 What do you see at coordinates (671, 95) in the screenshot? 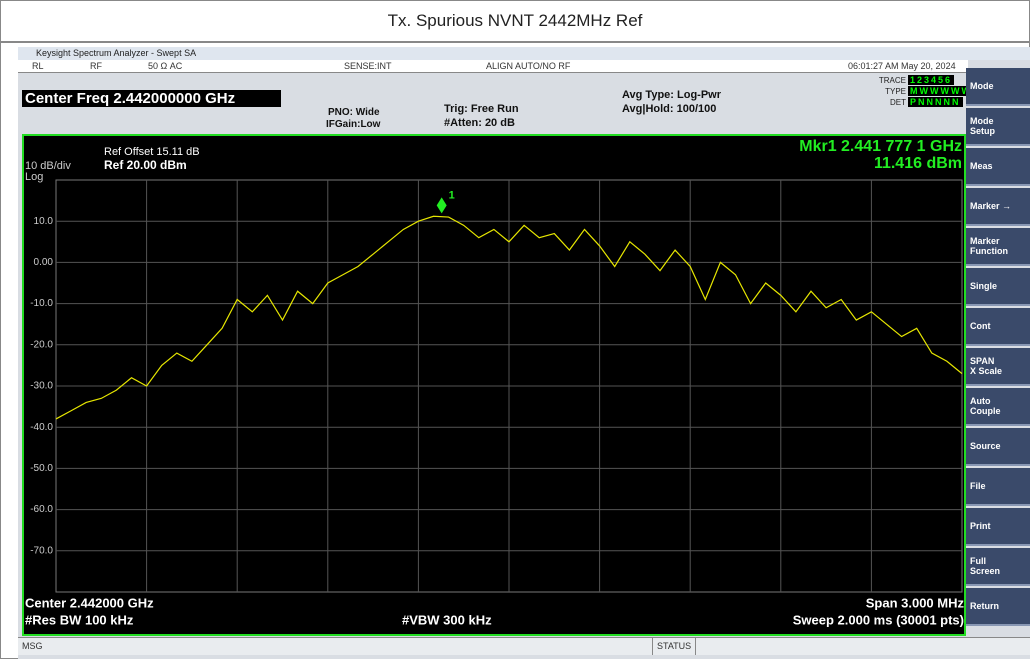
I see `avg-type: Avg Type: Log-Pwr` at bounding box center [671, 95].